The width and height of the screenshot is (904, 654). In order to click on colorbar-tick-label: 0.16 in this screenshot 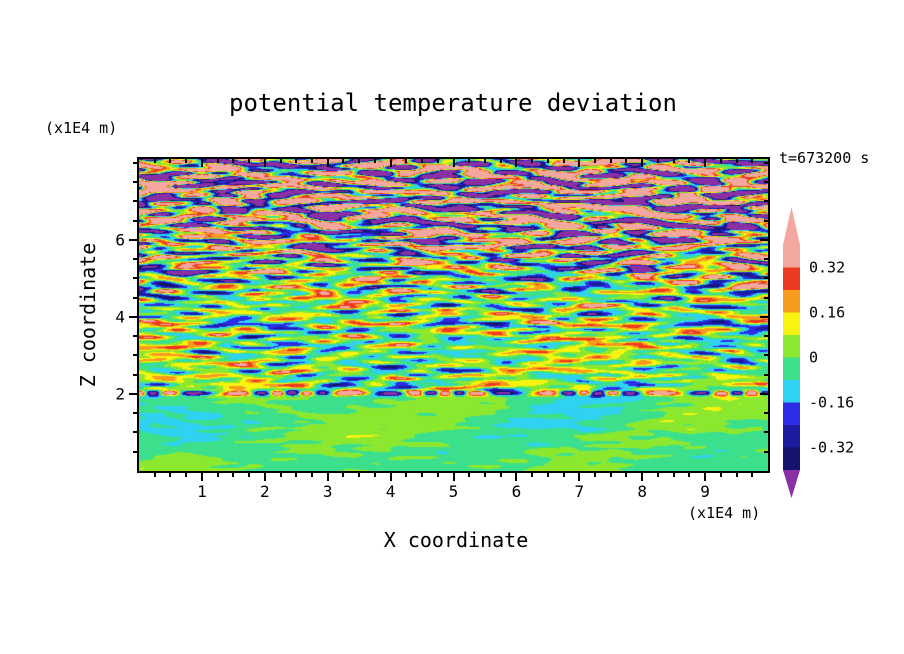, I will do `click(827, 313)`.